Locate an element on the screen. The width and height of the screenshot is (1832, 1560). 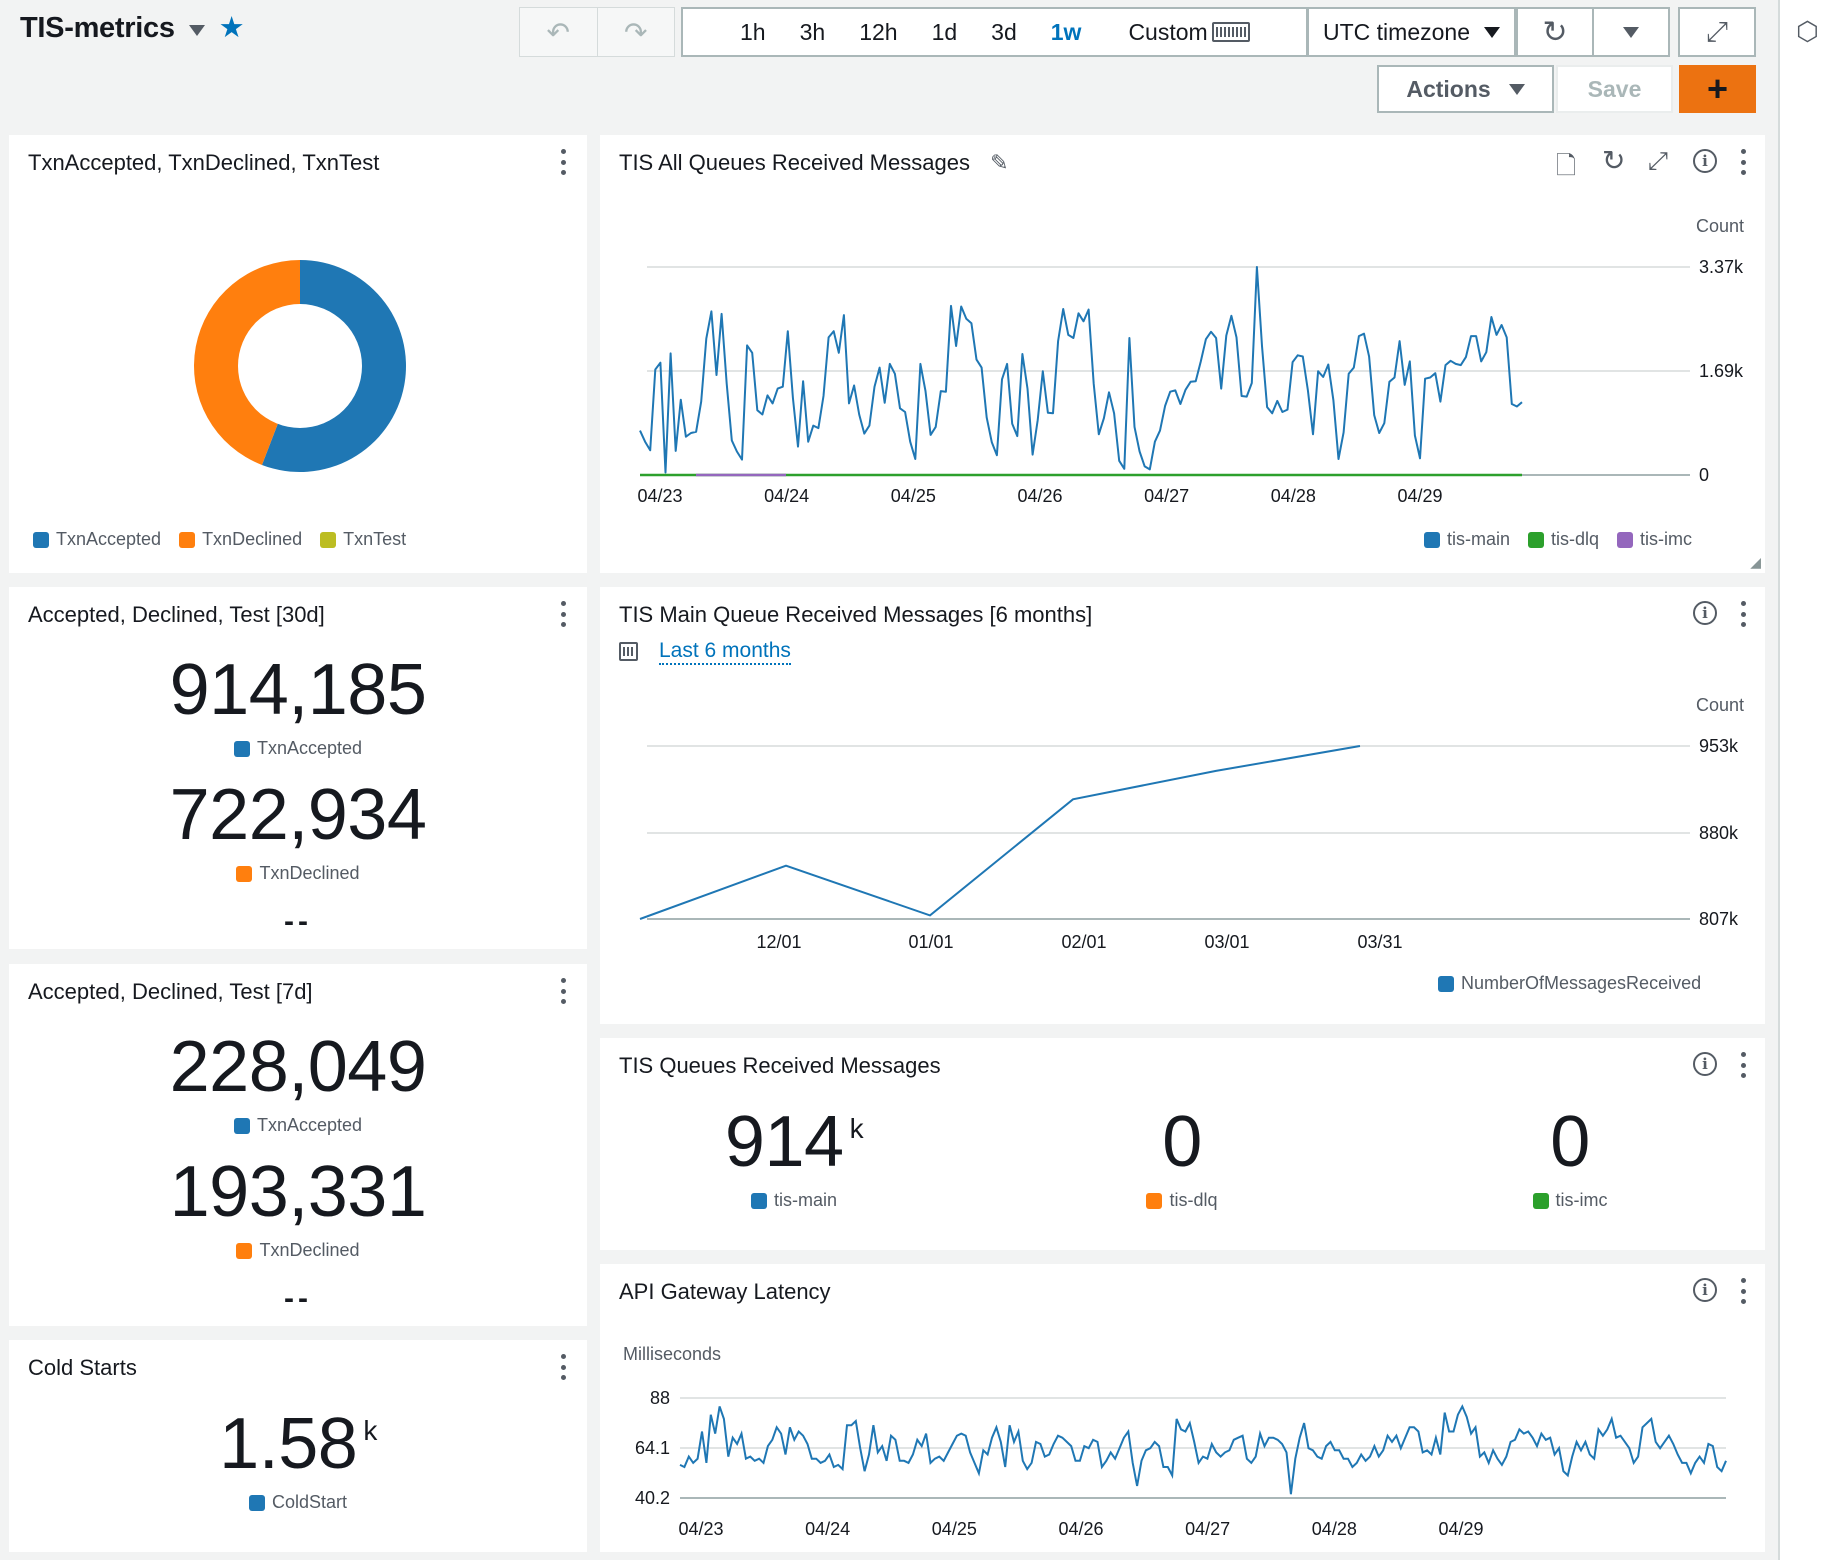
timezone-dropdown: UTC timezone is located at coordinates (1411, 32).